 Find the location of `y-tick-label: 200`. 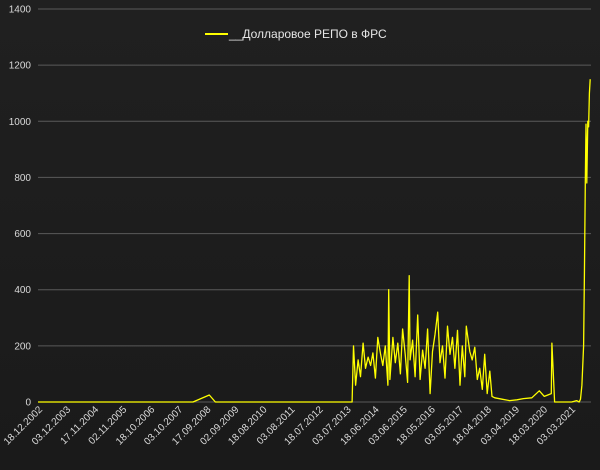

y-tick-label: 200 is located at coordinates (22, 346).